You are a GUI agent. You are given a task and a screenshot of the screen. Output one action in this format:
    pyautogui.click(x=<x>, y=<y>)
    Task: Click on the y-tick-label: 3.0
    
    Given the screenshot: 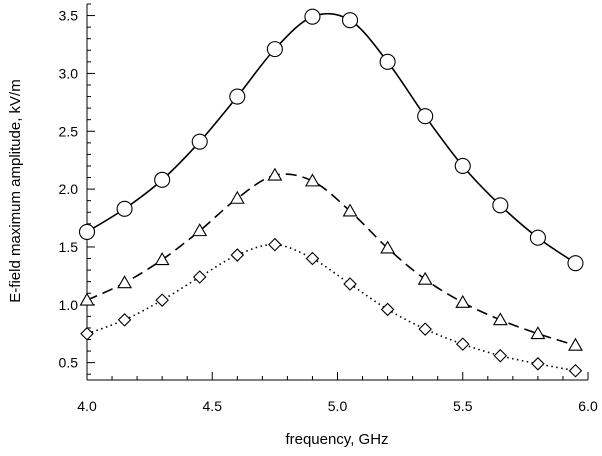 What is the action you would take?
    pyautogui.click(x=69, y=73)
    